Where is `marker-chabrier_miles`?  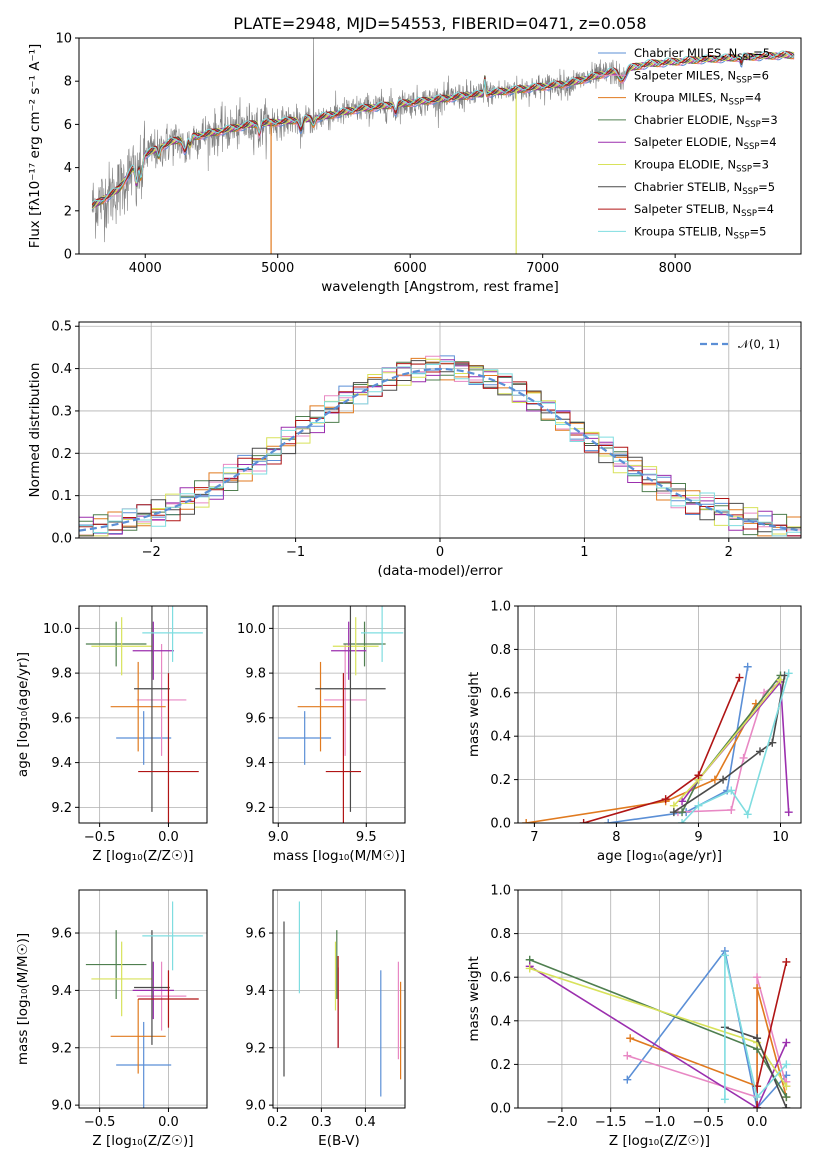
marker-chabrier_miles is located at coordinates (608, 821).